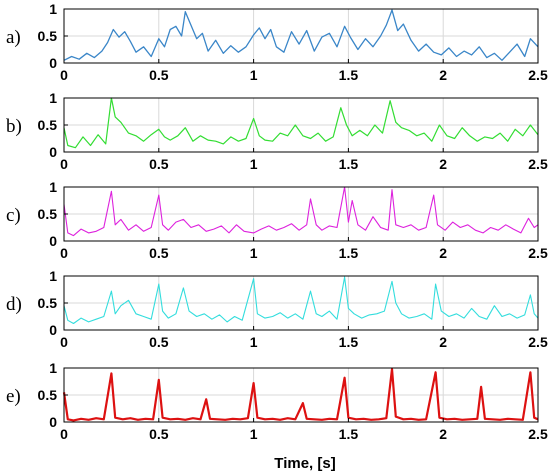 This screenshot has width=556, height=474. Describe the element at coordinates (301, 300) in the screenshot. I see `series-line-d` at that location.